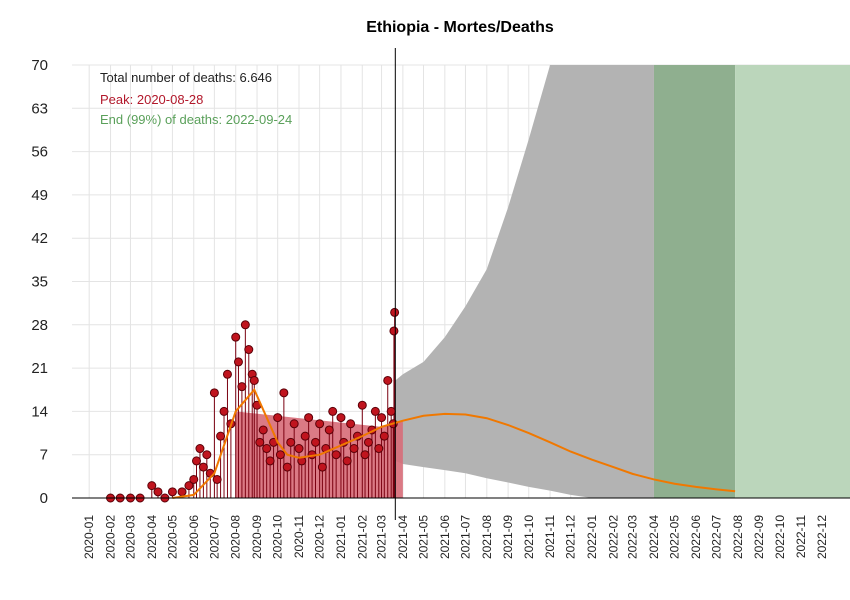 The width and height of the screenshot is (850, 600). Describe the element at coordinates (445, 537) in the screenshot. I see `x-tick-label: 2021-06` at that location.